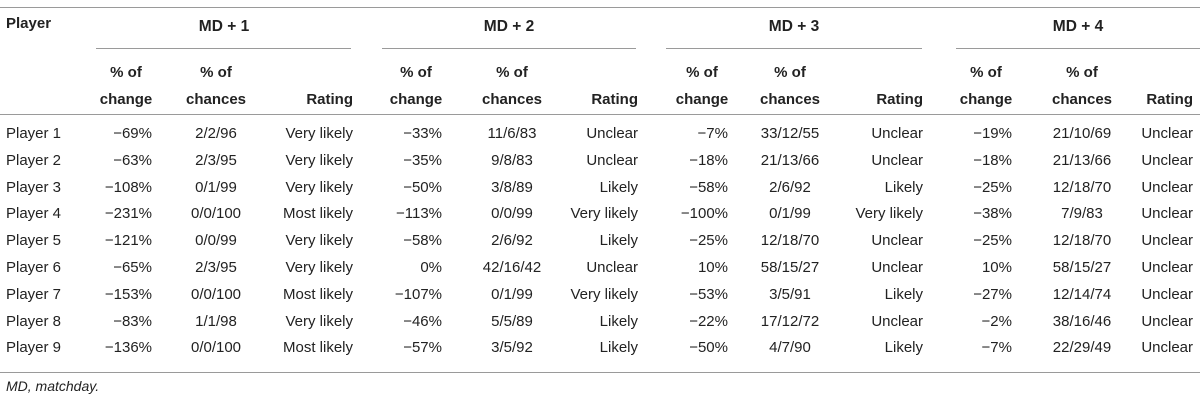 The width and height of the screenshot is (1200, 403). What do you see at coordinates (34, 267) in the screenshot?
I see `table-row-player: Player 6` at bounding box center [34, 267].